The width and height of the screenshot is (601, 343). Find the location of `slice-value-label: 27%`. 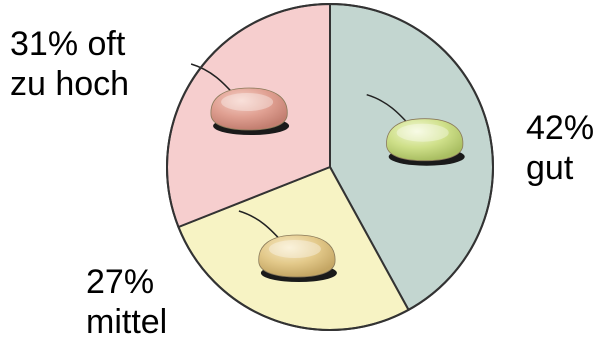

slice-value-label: 27% is located at coordinates (120, 282).